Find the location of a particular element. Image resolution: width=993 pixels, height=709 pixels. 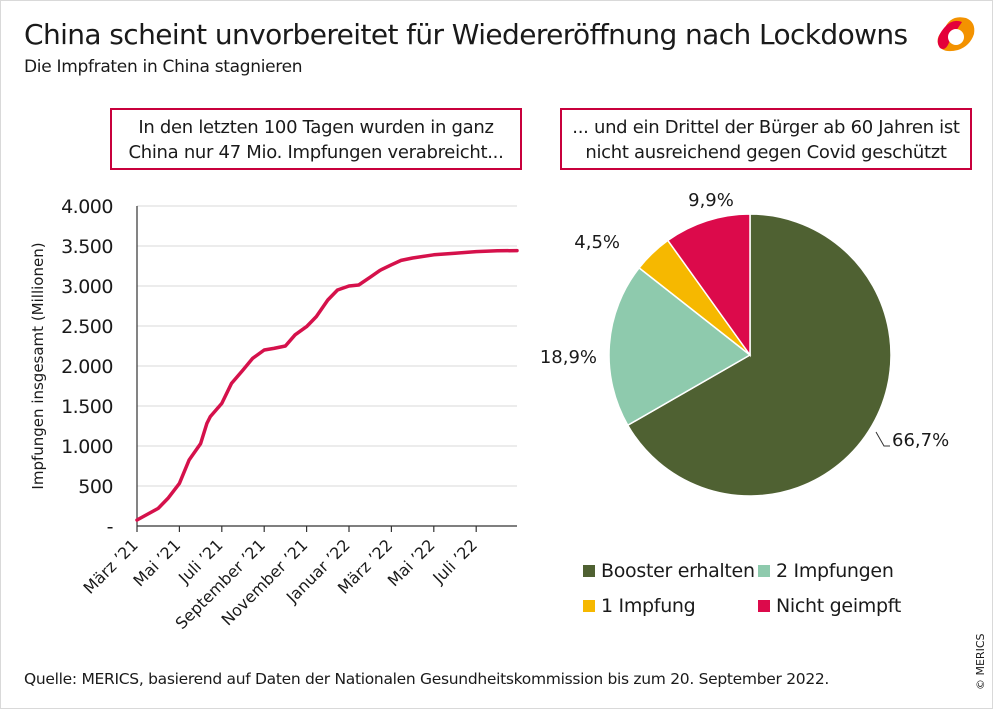

y-tick-label: 2.000 is located at coordinates (87, 367).